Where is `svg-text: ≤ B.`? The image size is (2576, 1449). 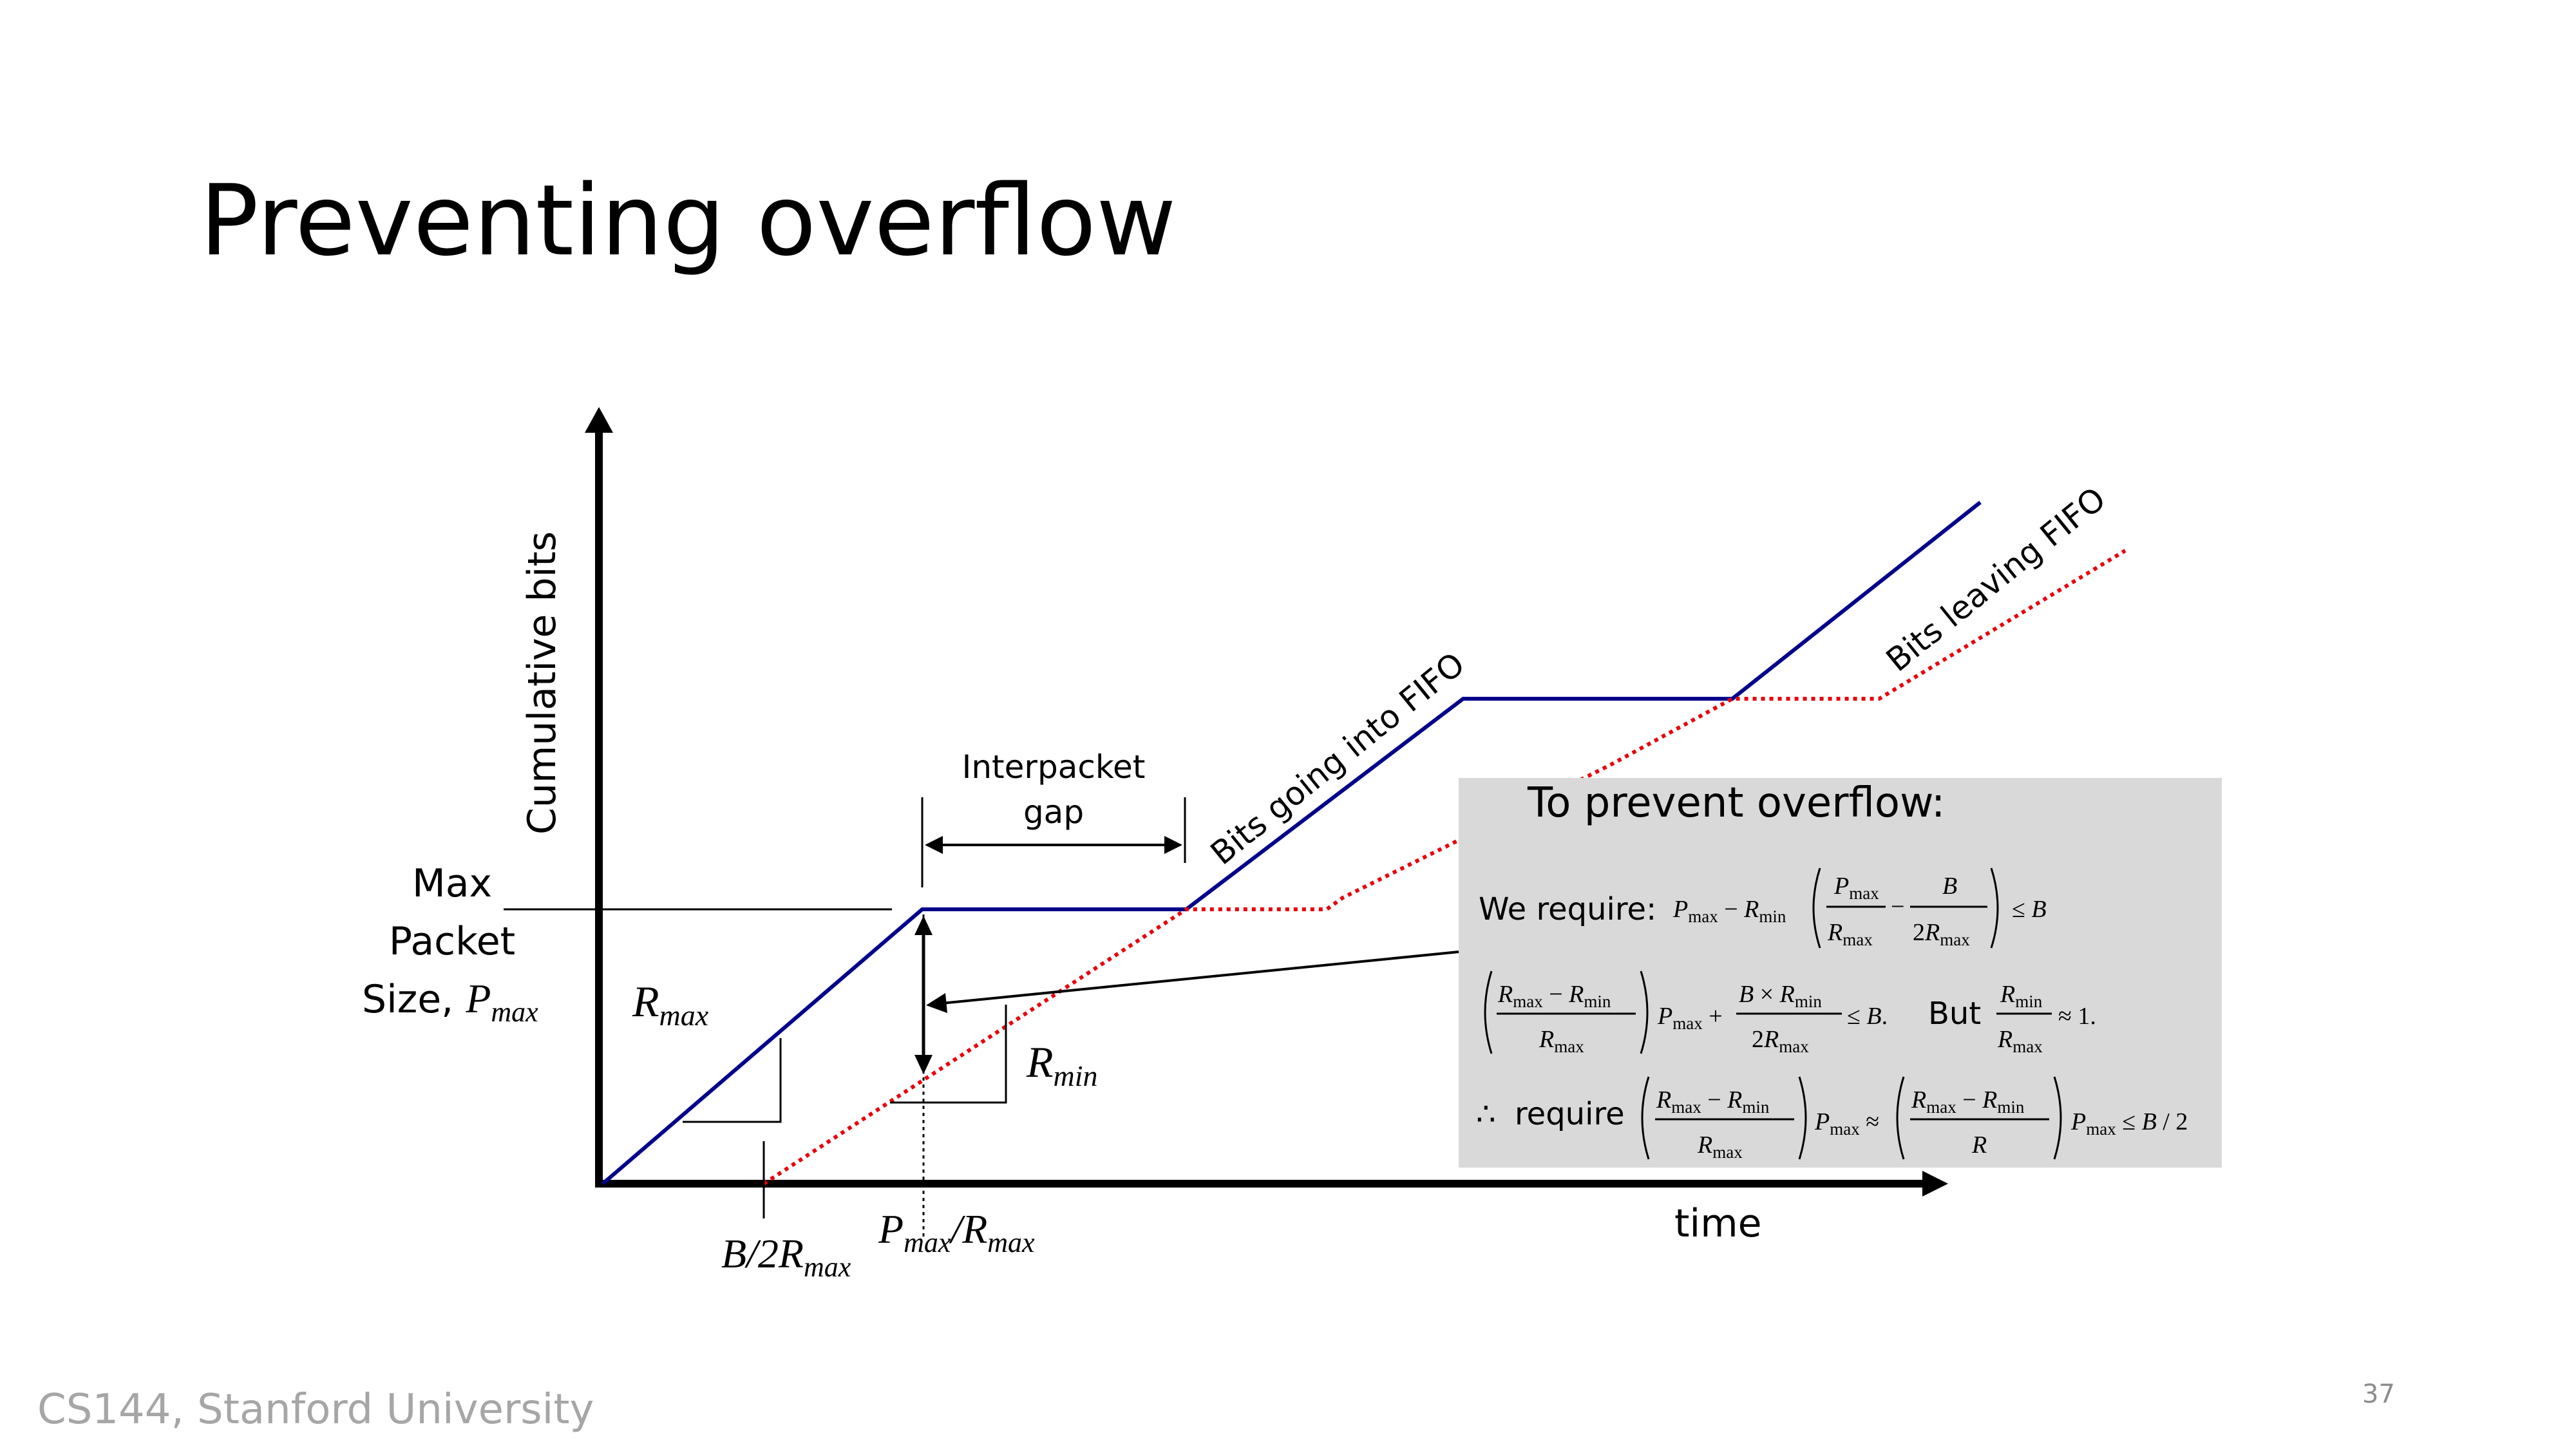 svg-text: ≤ B. is located at coordinates (1867, 1016).